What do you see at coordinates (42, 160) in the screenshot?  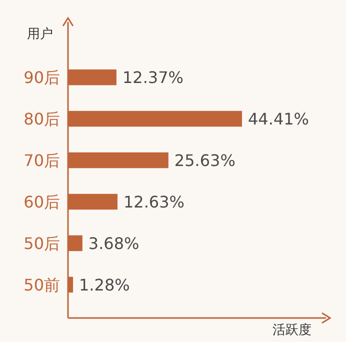 I see `y-tick-label: 70后` at bounding box center [42, 160].